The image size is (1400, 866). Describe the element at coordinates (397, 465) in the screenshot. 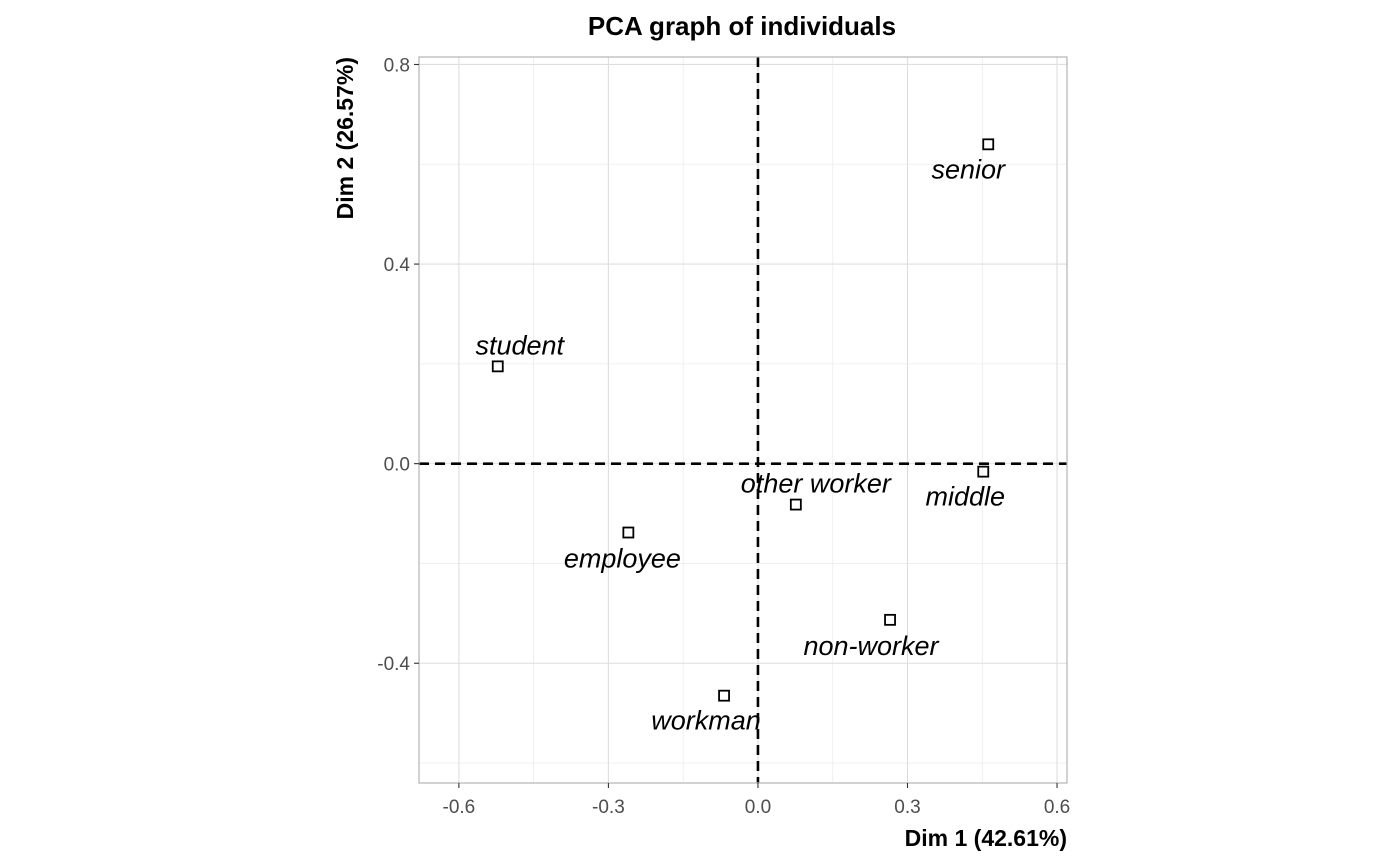

I see `y-tick-label: 0.0` at that location.